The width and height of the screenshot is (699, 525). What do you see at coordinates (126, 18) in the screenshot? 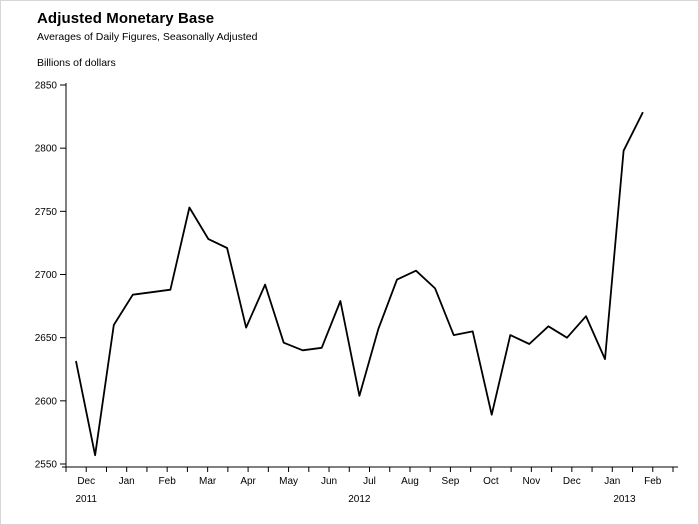
I see `chart-title: Adjusted Monetary Base` at bounding box center [126, 18].